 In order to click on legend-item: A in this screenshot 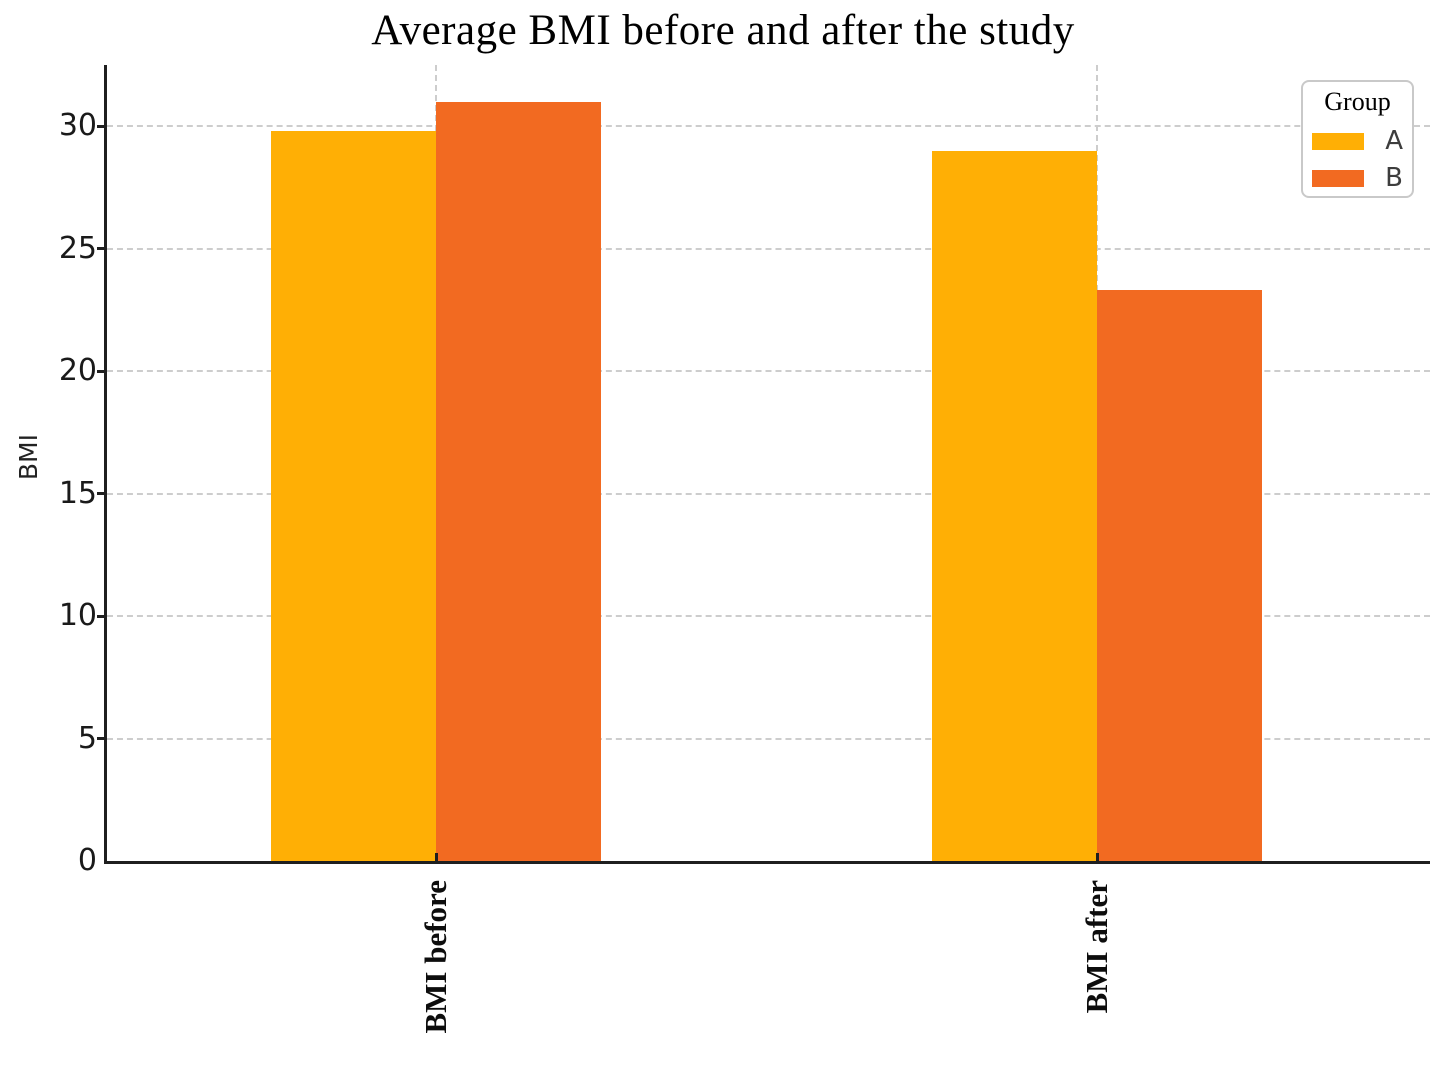, I will do `click(1357, 141)`.